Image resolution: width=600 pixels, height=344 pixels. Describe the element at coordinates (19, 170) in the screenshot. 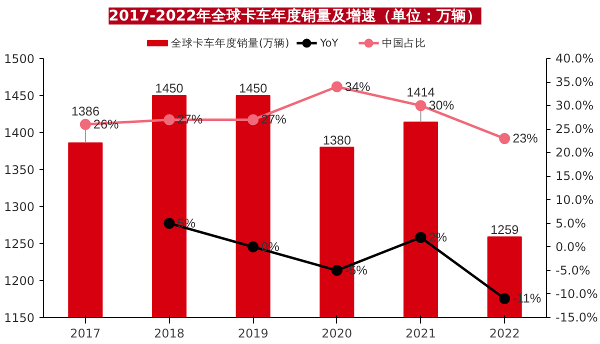

I see `y-tick-label: 1350` at that location.